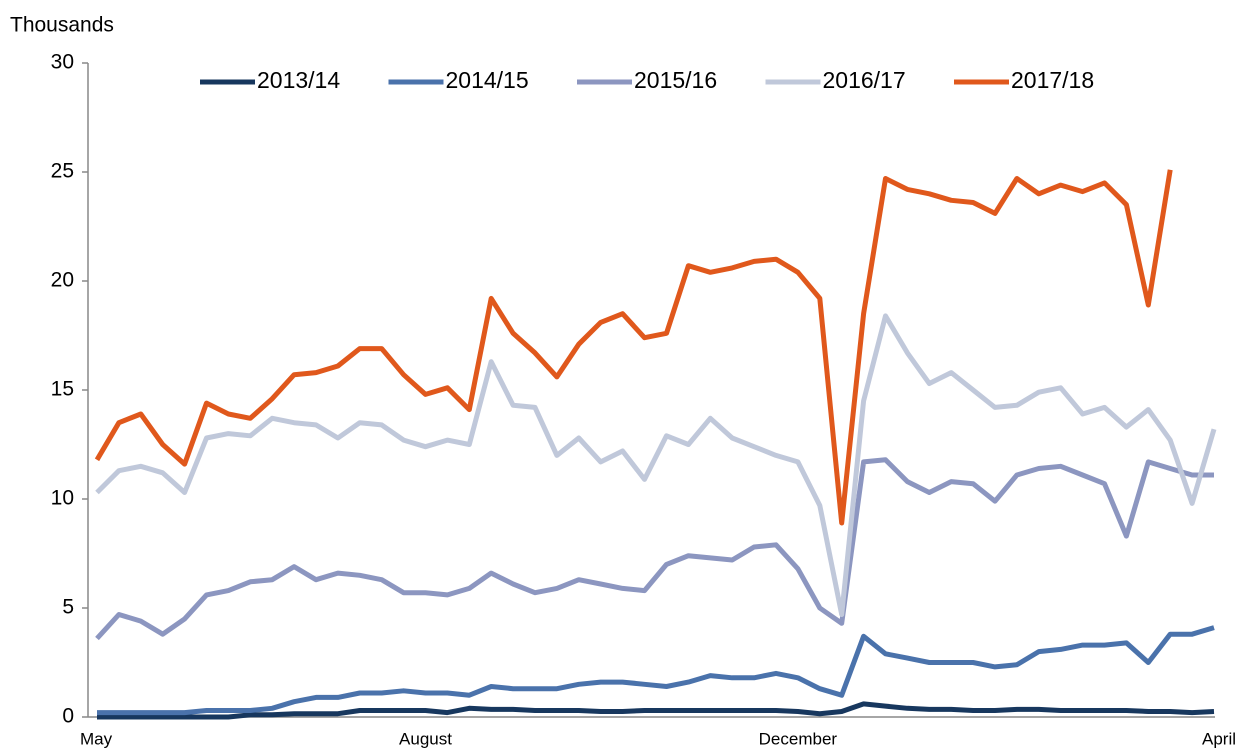 The height and width of the screenshot is (752, 1238). Describe the element at coordinates (68, 716) in the screenshot. I see `y-tick-label: 0` at that location.